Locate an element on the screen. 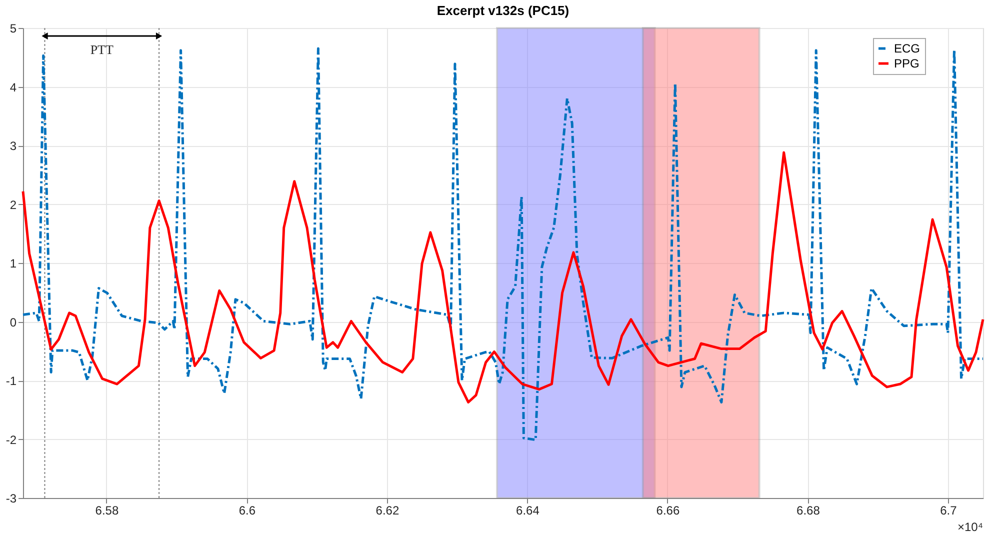  x-tick-label: 6.58 is located at coordinates (107, 511).